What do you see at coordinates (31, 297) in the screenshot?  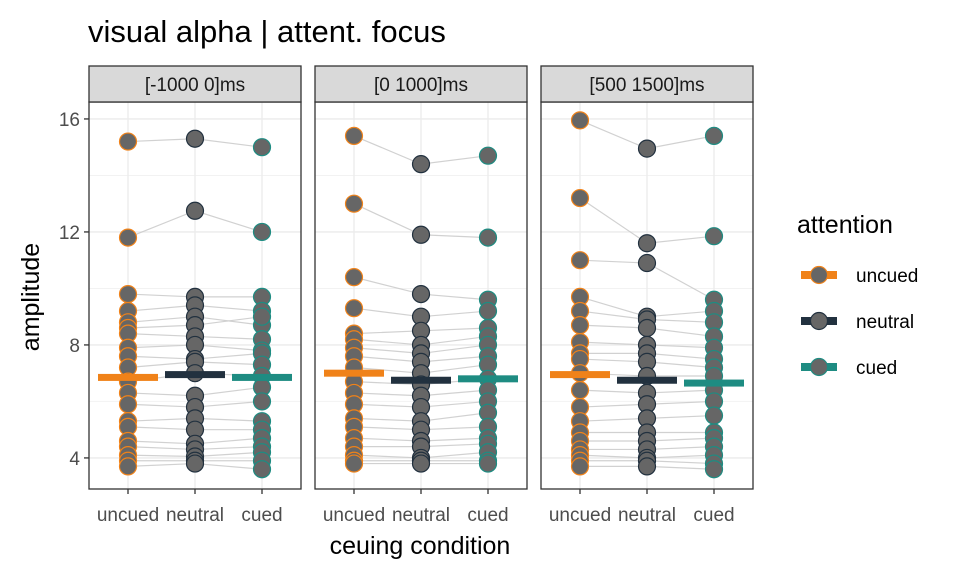 I see `y-axis-title: amplitude` at bounding box center [31, 297].